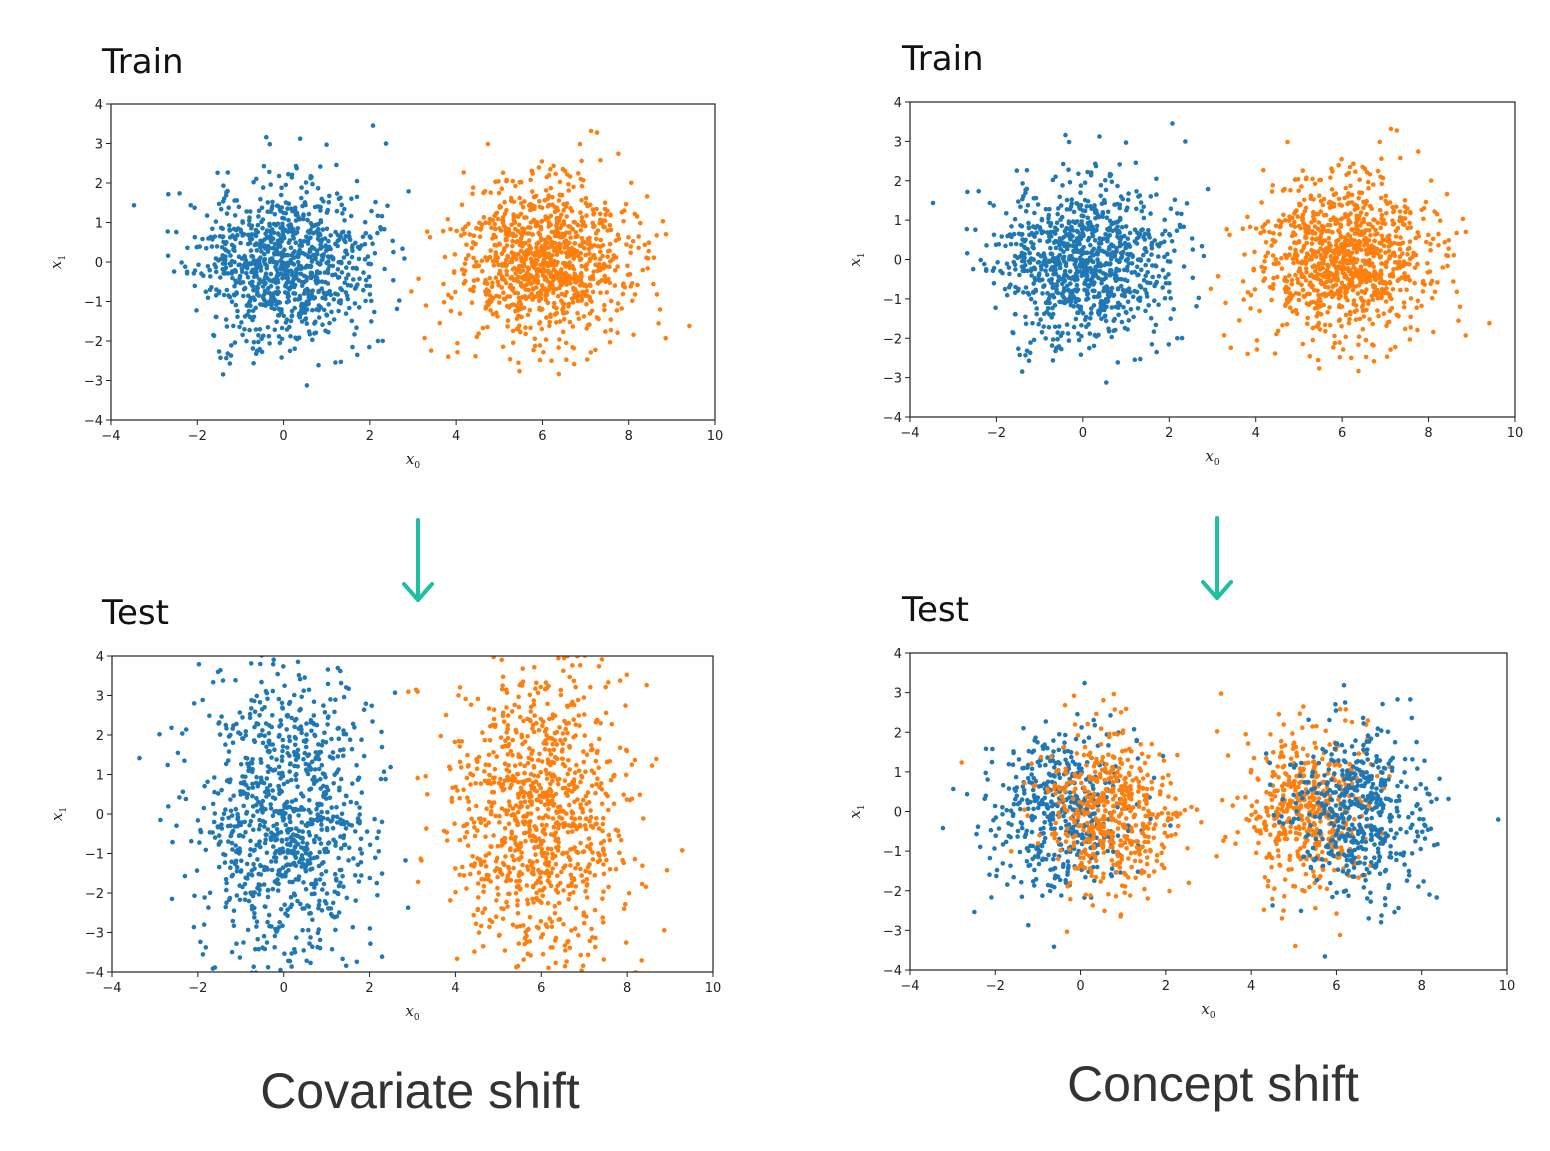 This screenshot has width=1550, height=1151. I want to click on y-tick-label: 1, so click(898, 221).